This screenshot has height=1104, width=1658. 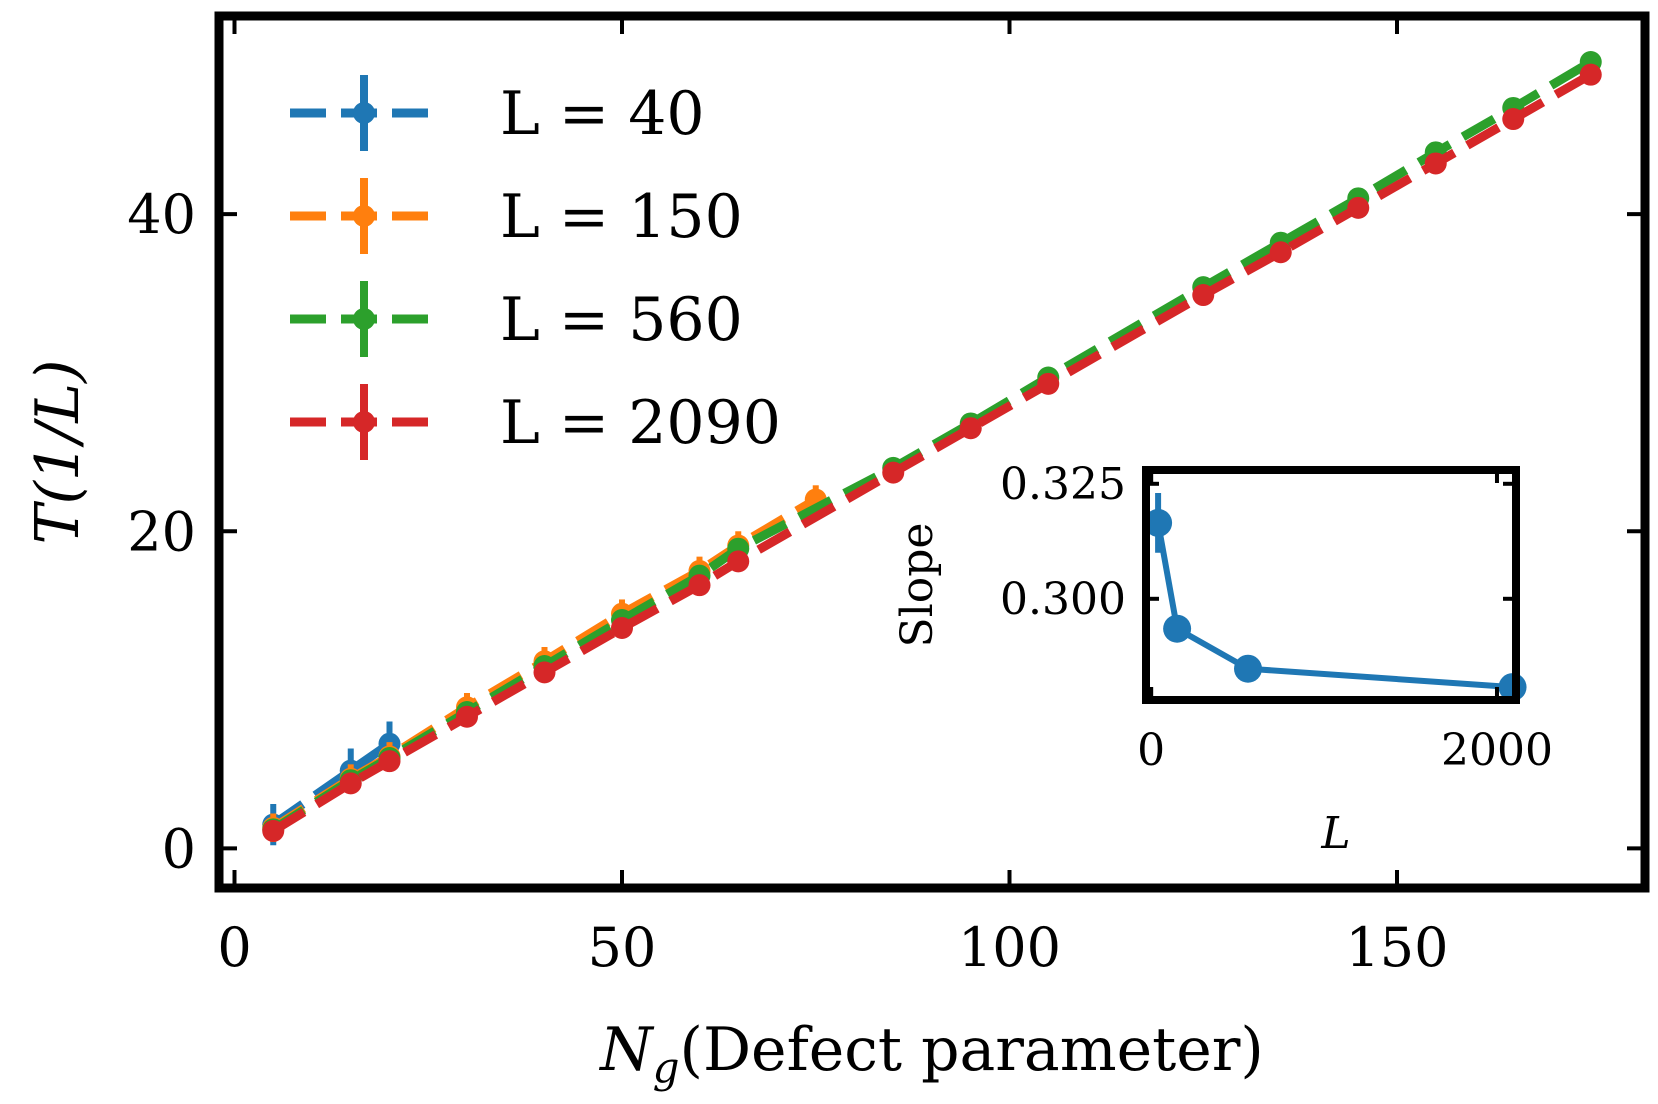 I want to click on y-tick-label: 20, so click(x=161, y=531).